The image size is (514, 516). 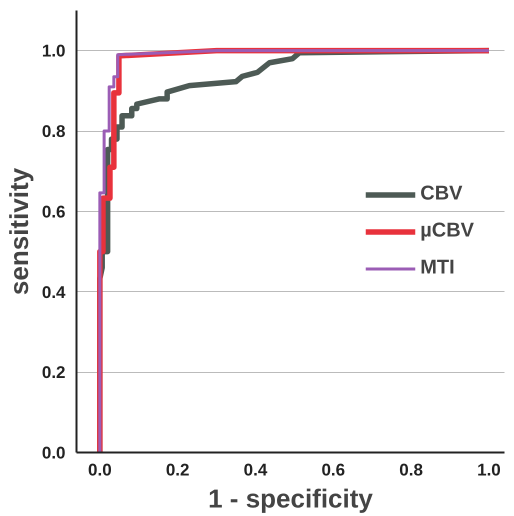 What do you see at coordinates (54, 453) in the screenshot?
I see `y-tick-label: 0.0` at bounding box center [54, 453].